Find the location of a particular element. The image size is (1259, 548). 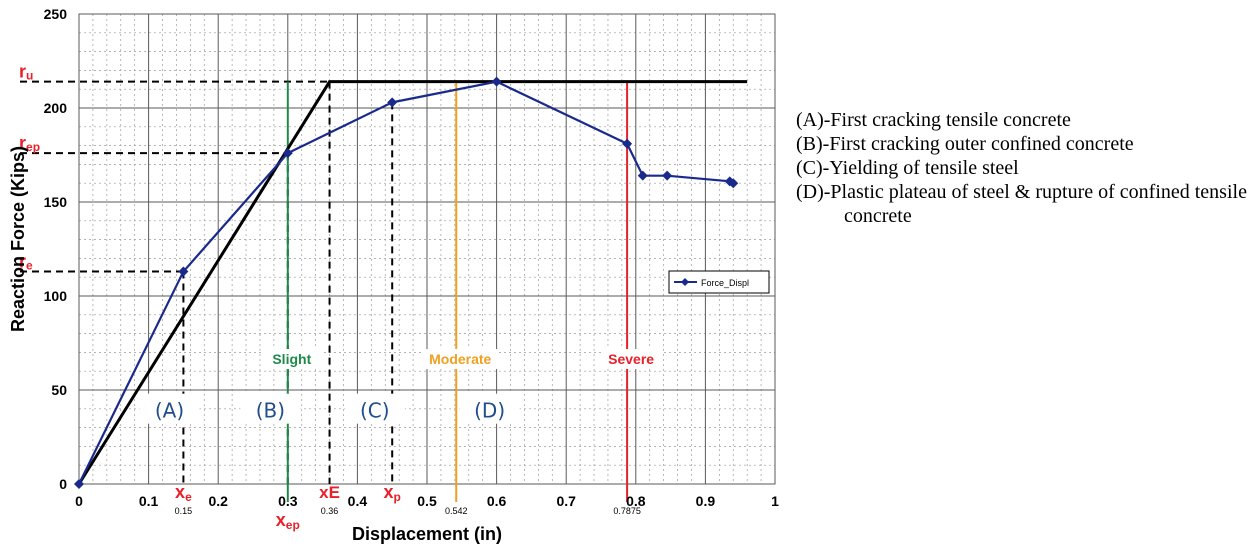

legend-swatch-marker is located at coordinates (685, 282).